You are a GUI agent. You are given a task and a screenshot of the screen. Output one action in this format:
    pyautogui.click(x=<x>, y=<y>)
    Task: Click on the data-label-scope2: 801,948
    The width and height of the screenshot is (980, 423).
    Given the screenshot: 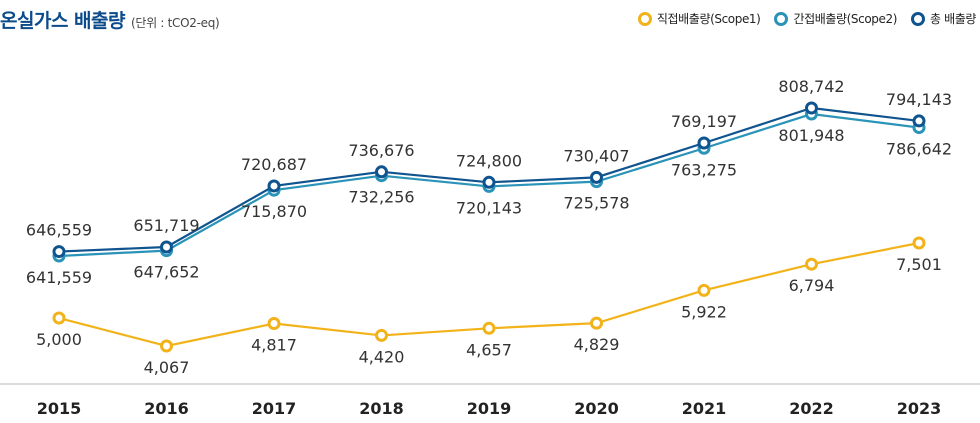 What is the action you would take?
    pyautogui.click(x=811, y=135)
    